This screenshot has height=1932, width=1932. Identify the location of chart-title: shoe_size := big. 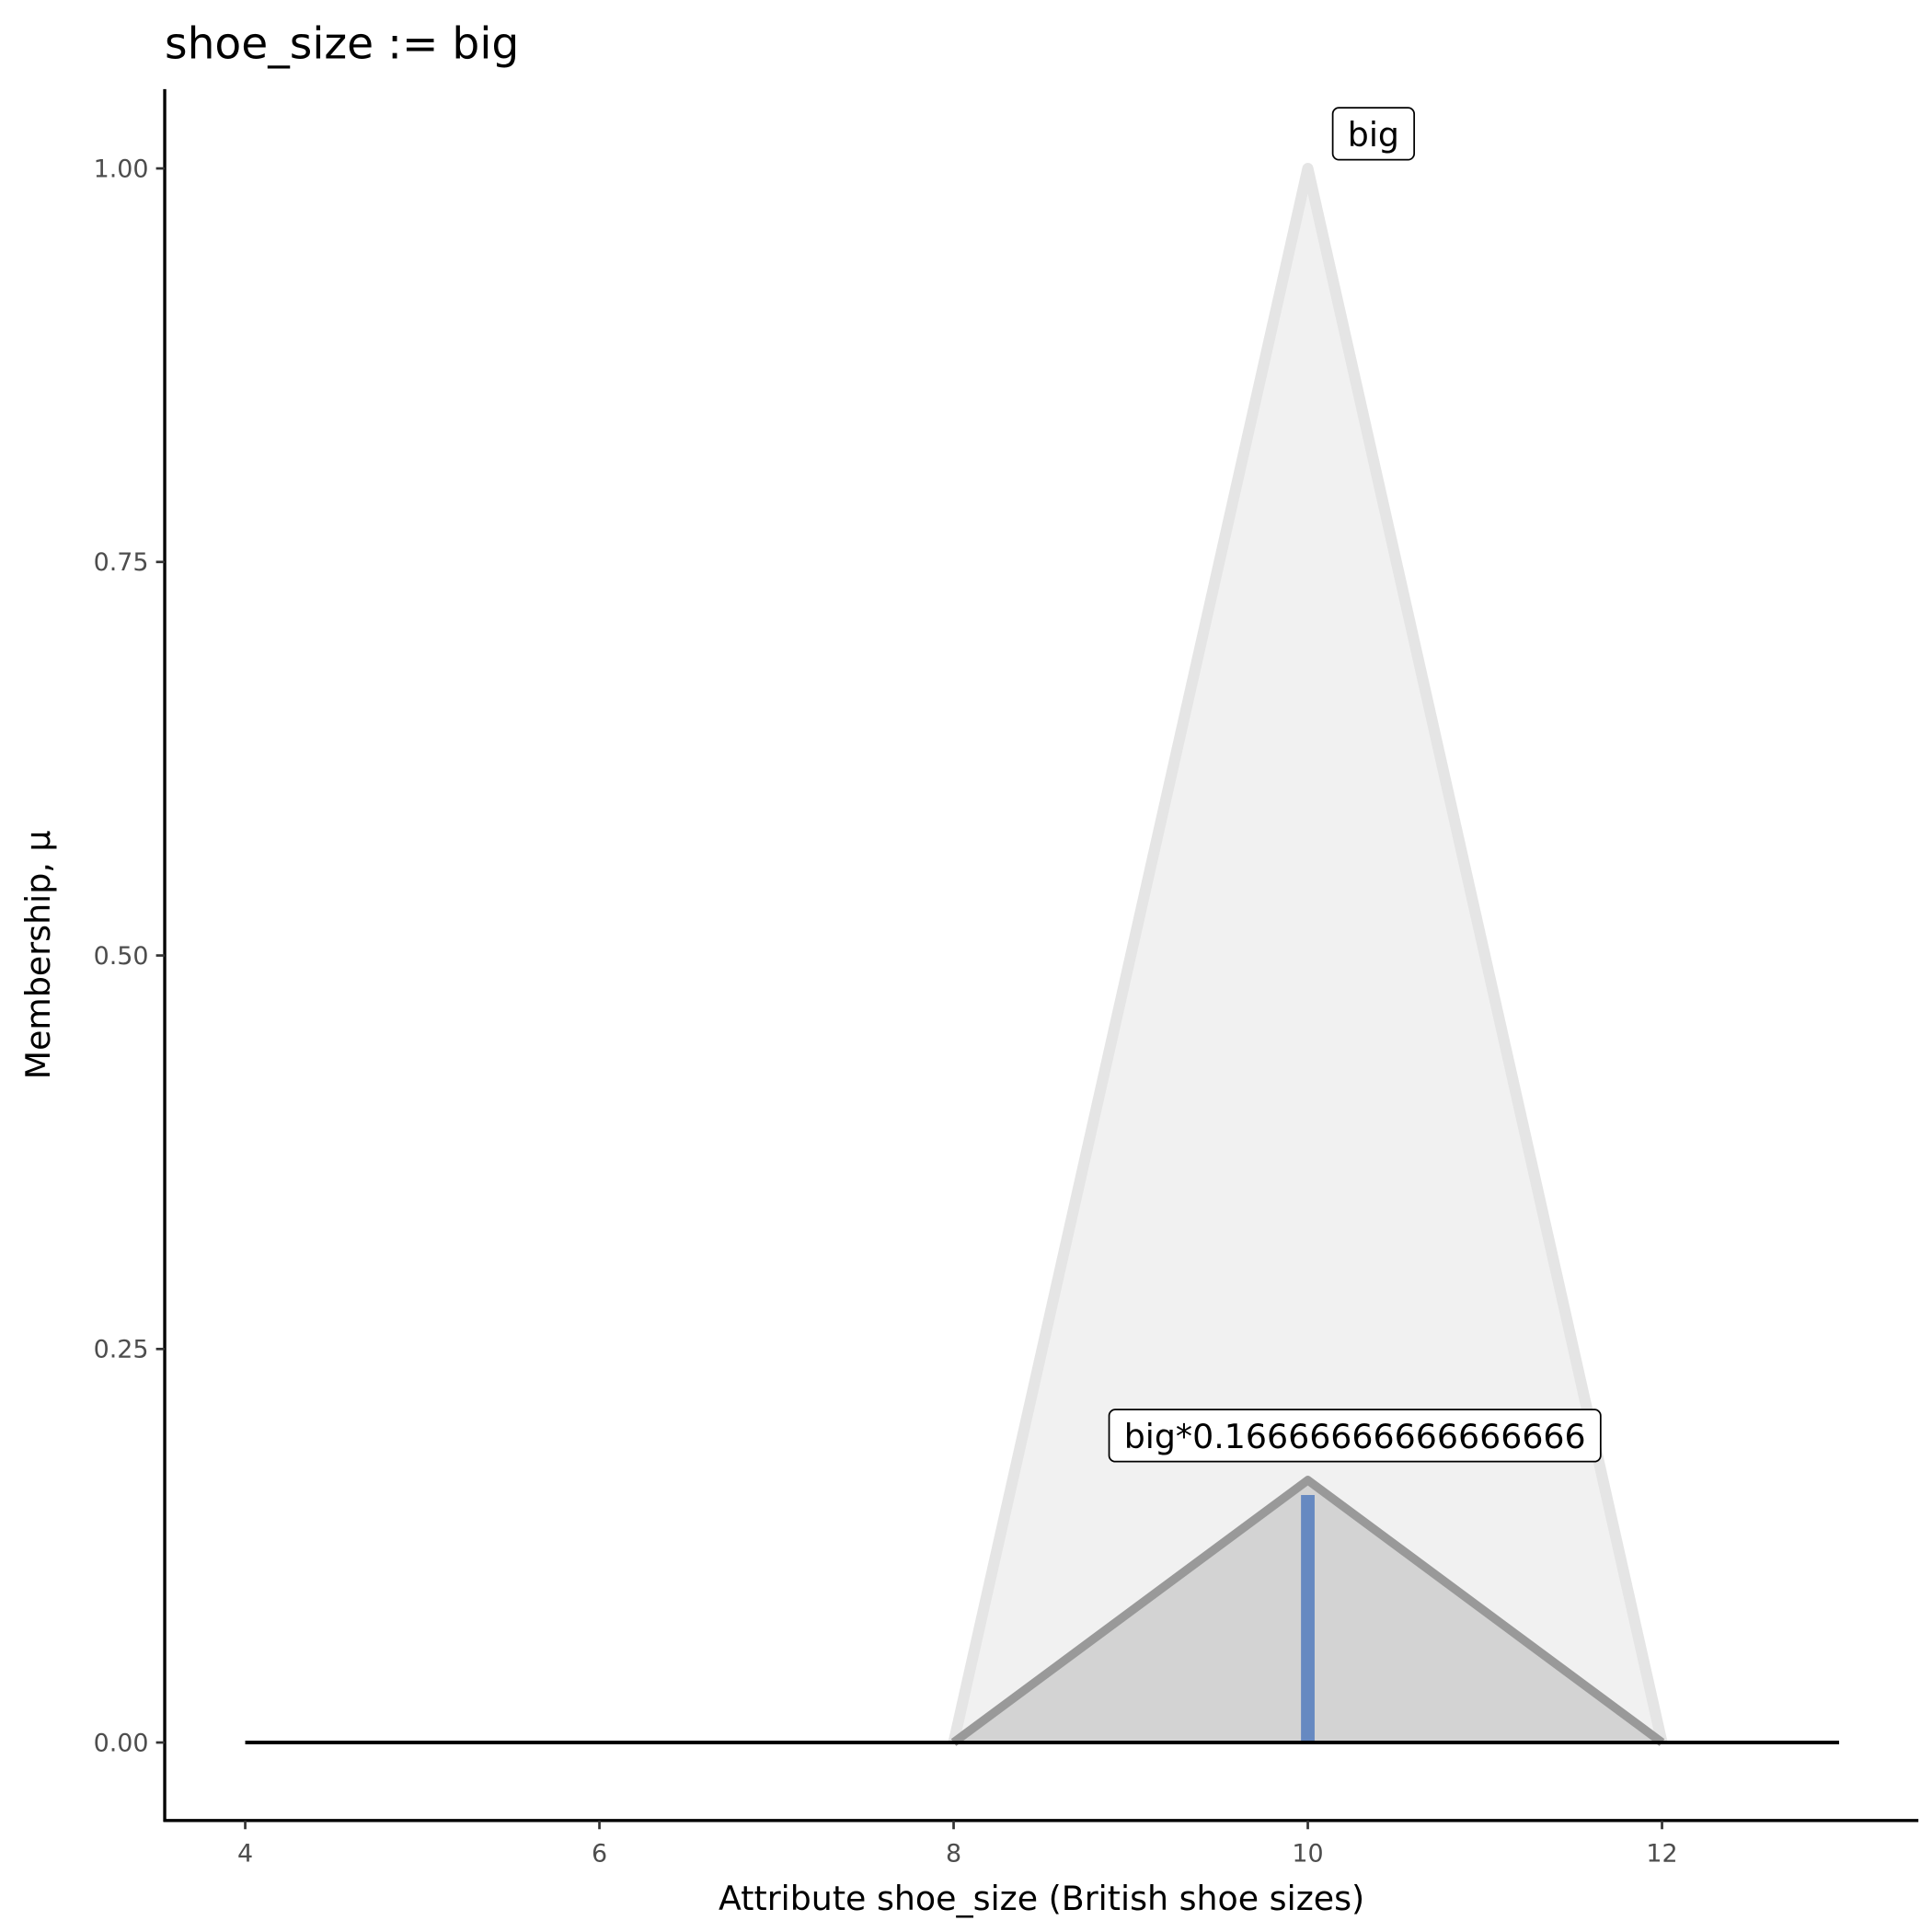
(342, 43).